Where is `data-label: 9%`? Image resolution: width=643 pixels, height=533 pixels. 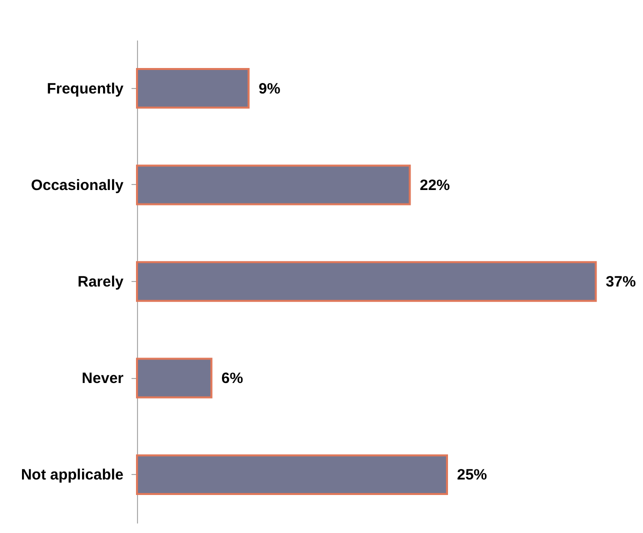 data-label: 9% is located at coordinates (269, 89).